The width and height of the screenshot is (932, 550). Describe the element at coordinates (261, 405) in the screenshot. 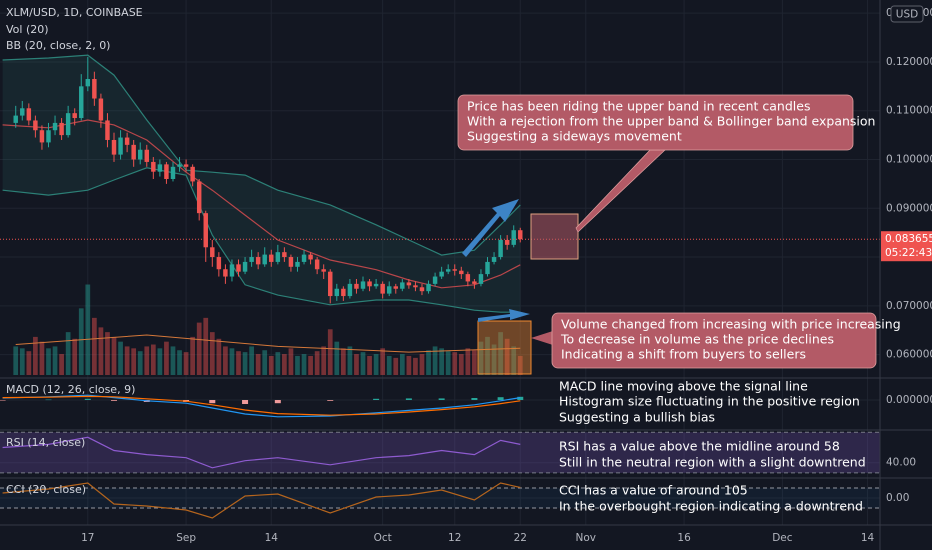

I see `signal-line` at that location.